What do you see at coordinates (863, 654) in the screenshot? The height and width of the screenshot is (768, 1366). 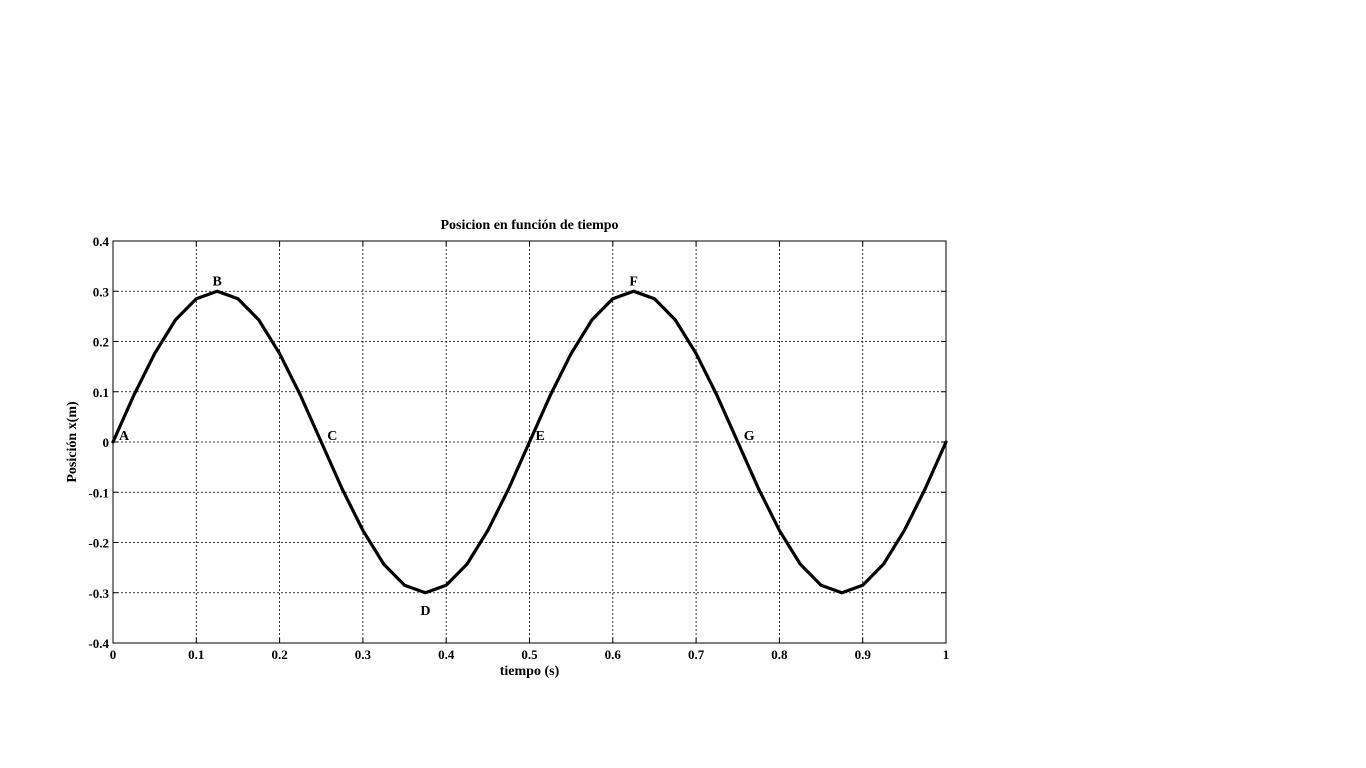 I see `x-tick-label: 0.9` at bounding box center [863, 654].